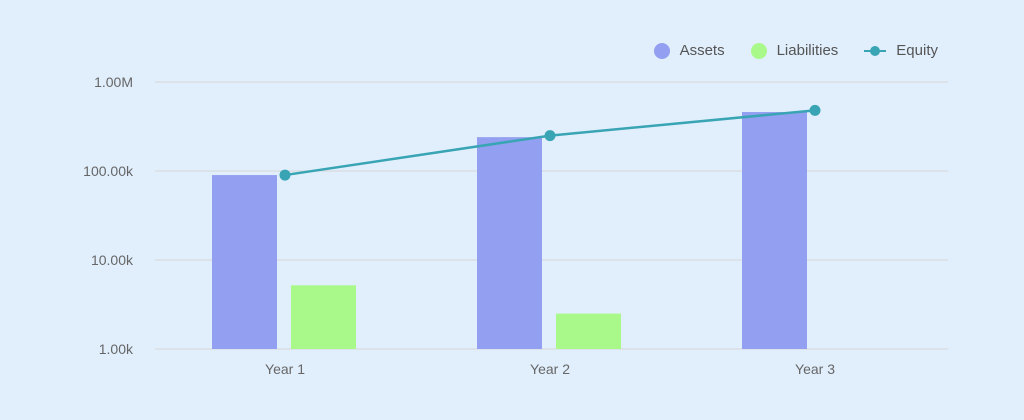 The image size is (1024, 420). I want to click on y-axis-tick-label: 1.00k, so click(116, 349).